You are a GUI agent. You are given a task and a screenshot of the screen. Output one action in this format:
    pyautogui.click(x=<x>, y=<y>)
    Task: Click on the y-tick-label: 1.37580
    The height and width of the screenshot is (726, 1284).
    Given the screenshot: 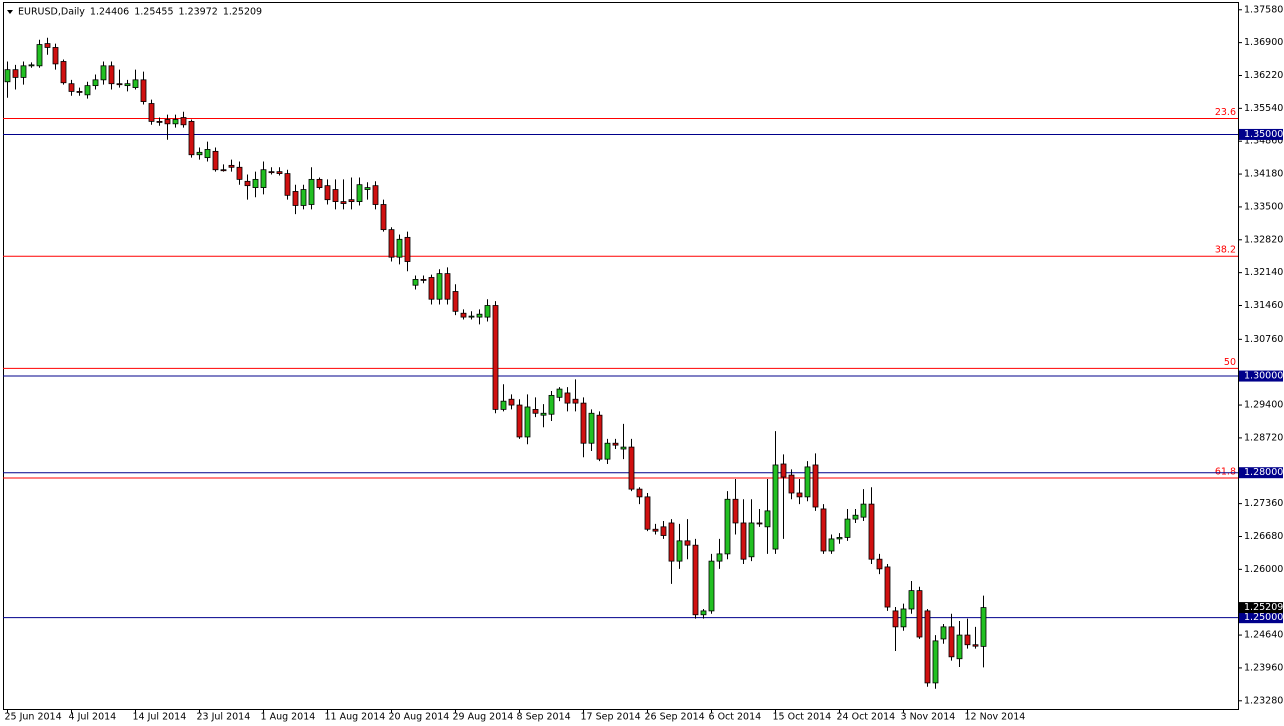 What is the action you would take?
    pyautogui.click(x=1263, y=9)
    